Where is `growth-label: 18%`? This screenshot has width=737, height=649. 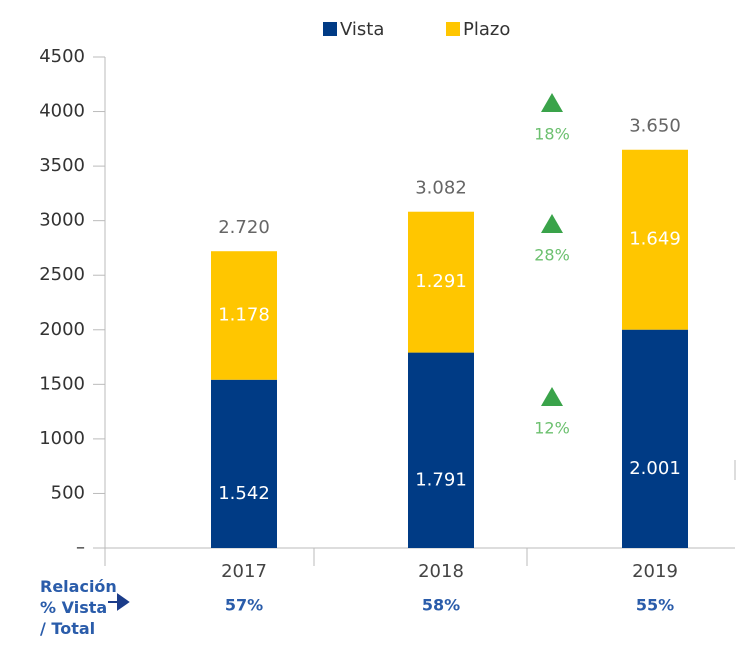 growth-label: 18% is located at coordinates (552, 134).